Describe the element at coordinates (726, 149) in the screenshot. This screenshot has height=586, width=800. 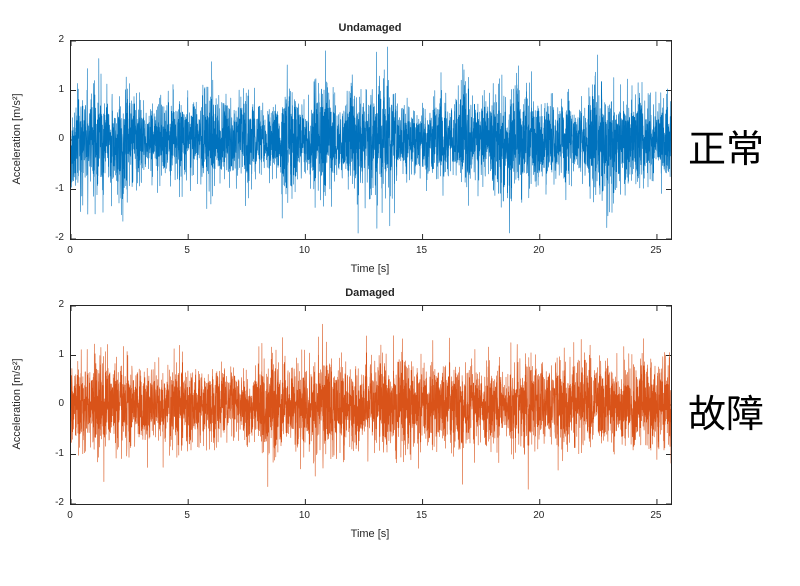
I see `side-label-normal: 正常` at that location.